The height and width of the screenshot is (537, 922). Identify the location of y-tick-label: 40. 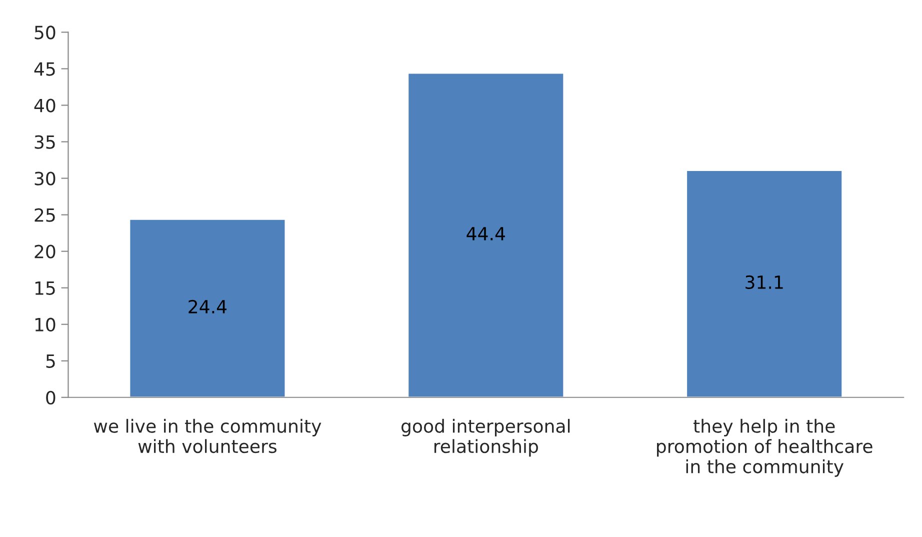
(45, 105).